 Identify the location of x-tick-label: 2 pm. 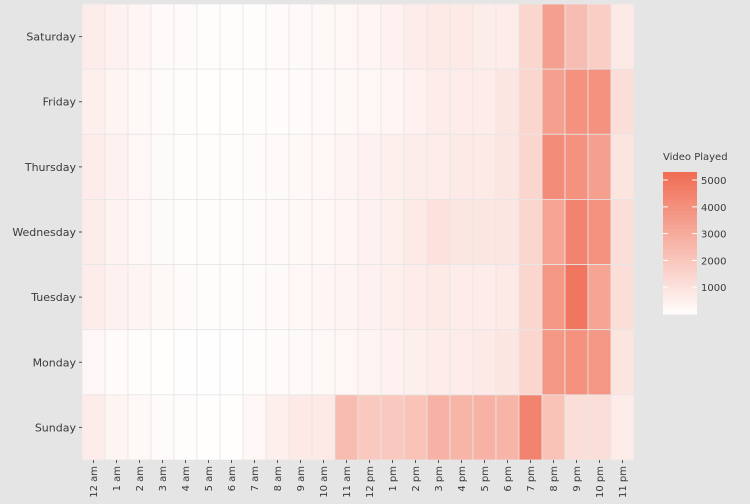
(416, 479).